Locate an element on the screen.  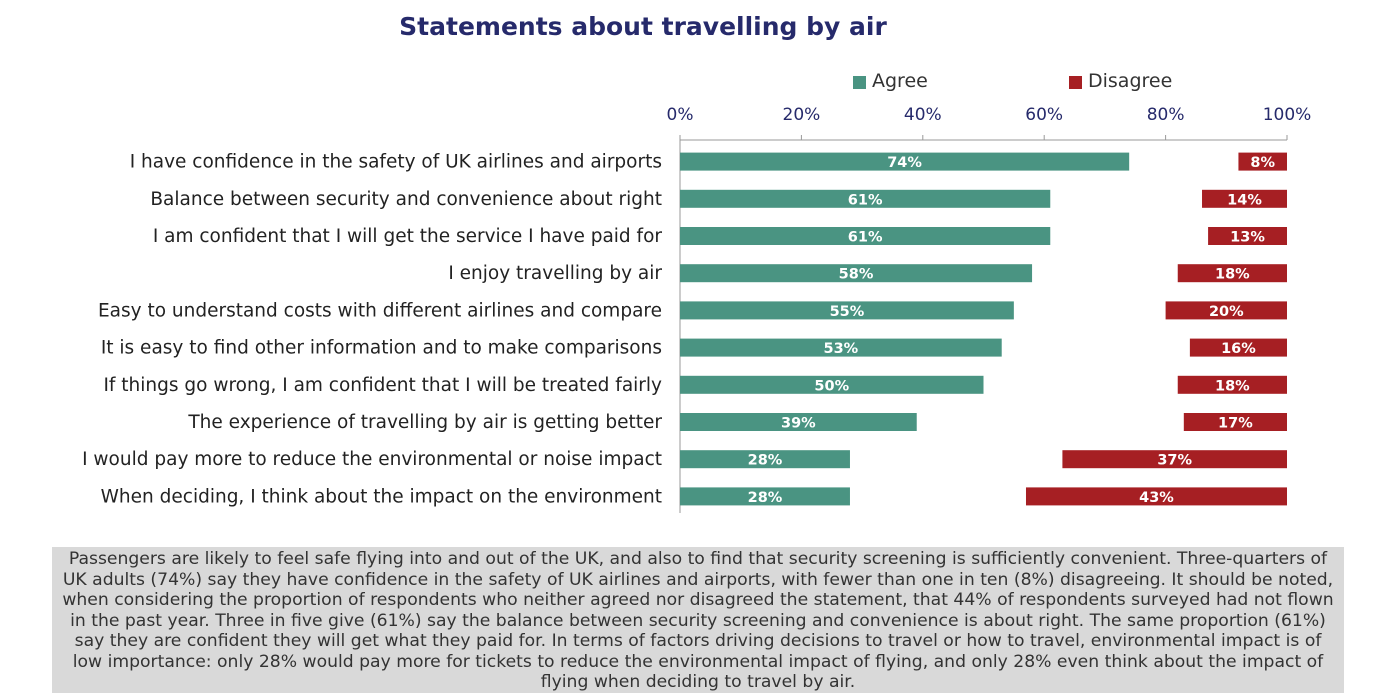
x-tick-label: 100% is located at coordinates (1287, 115).